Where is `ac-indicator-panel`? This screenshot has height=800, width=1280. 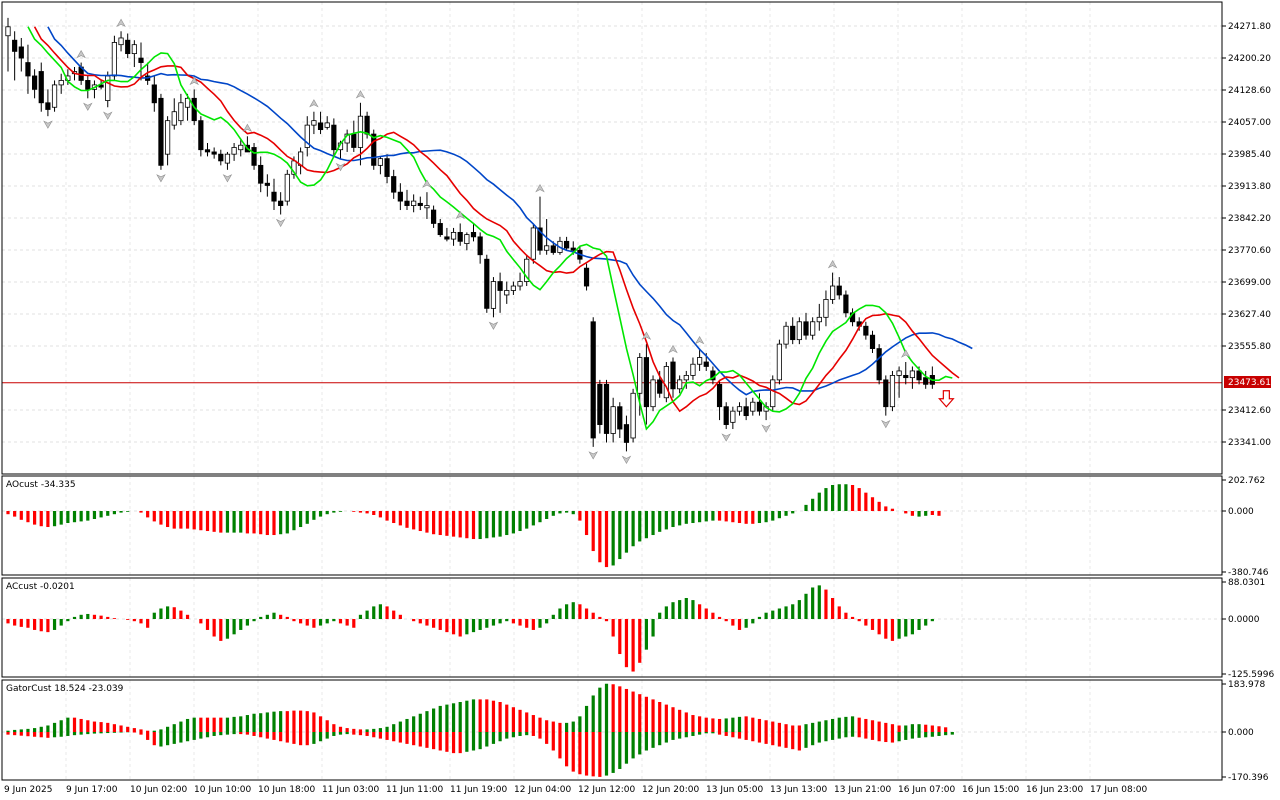 ac-indicator-panel is located at coordinates (472, 628).